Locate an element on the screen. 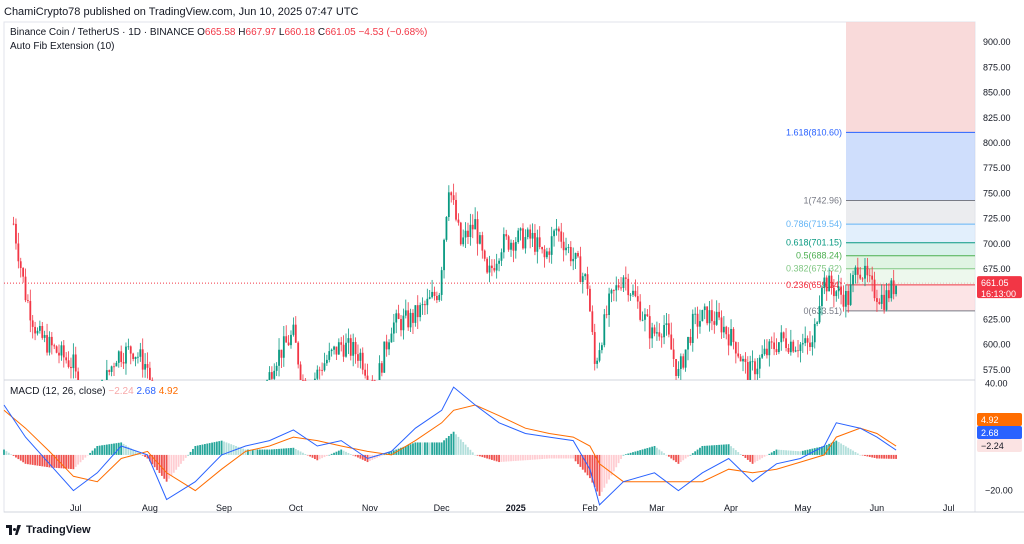 The image size is (1024, 544). brand-name: TradingView is located at coordinates (58, 530).